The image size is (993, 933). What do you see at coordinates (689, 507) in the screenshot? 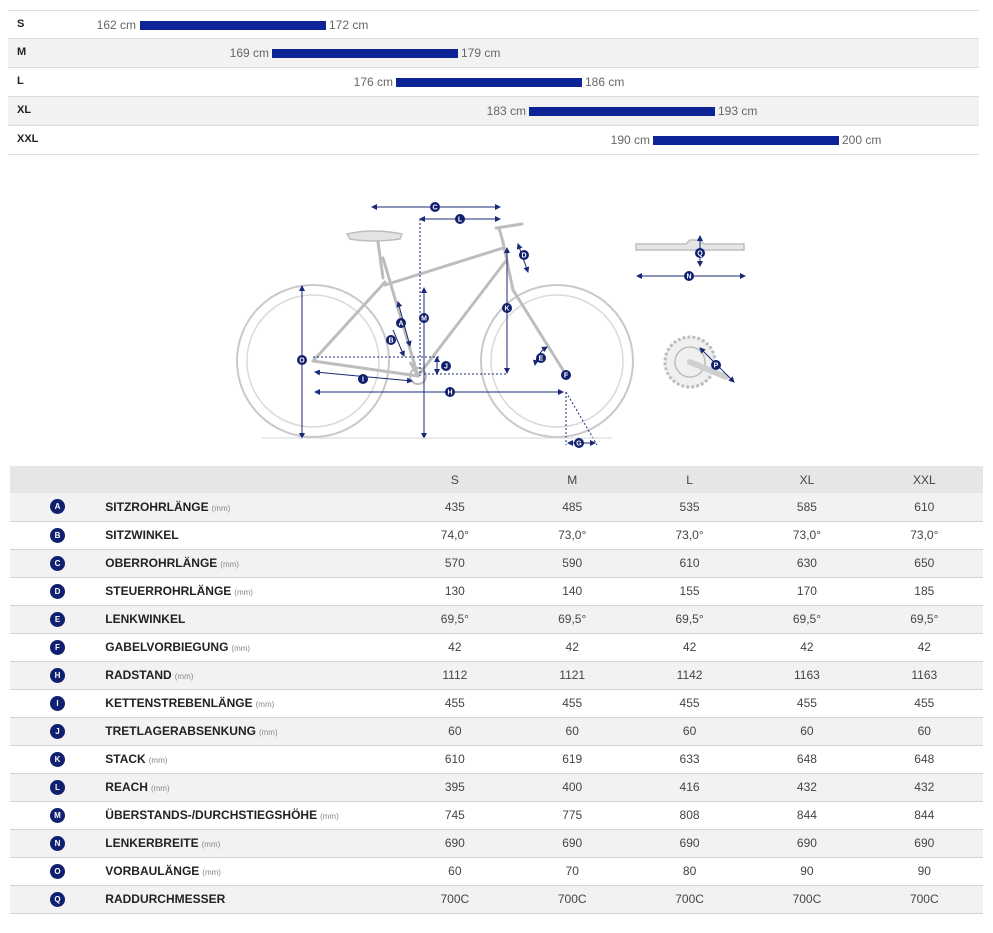
I see `value-cell: 535` at bounding box center [689, 507].